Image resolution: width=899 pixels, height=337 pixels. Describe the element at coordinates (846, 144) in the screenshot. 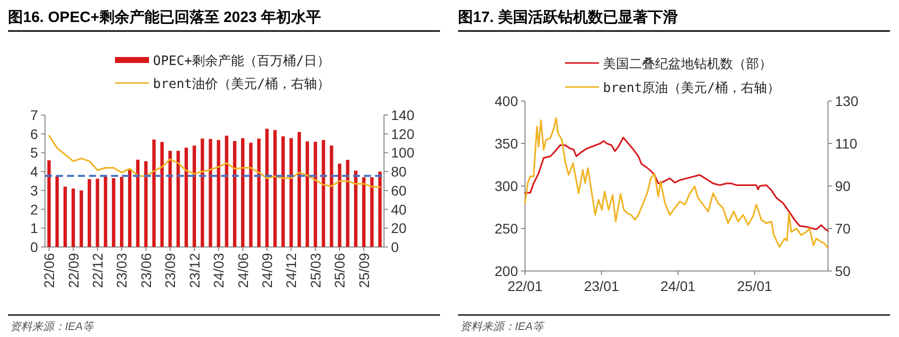

I see `y2-tick-label: 110` at that location.